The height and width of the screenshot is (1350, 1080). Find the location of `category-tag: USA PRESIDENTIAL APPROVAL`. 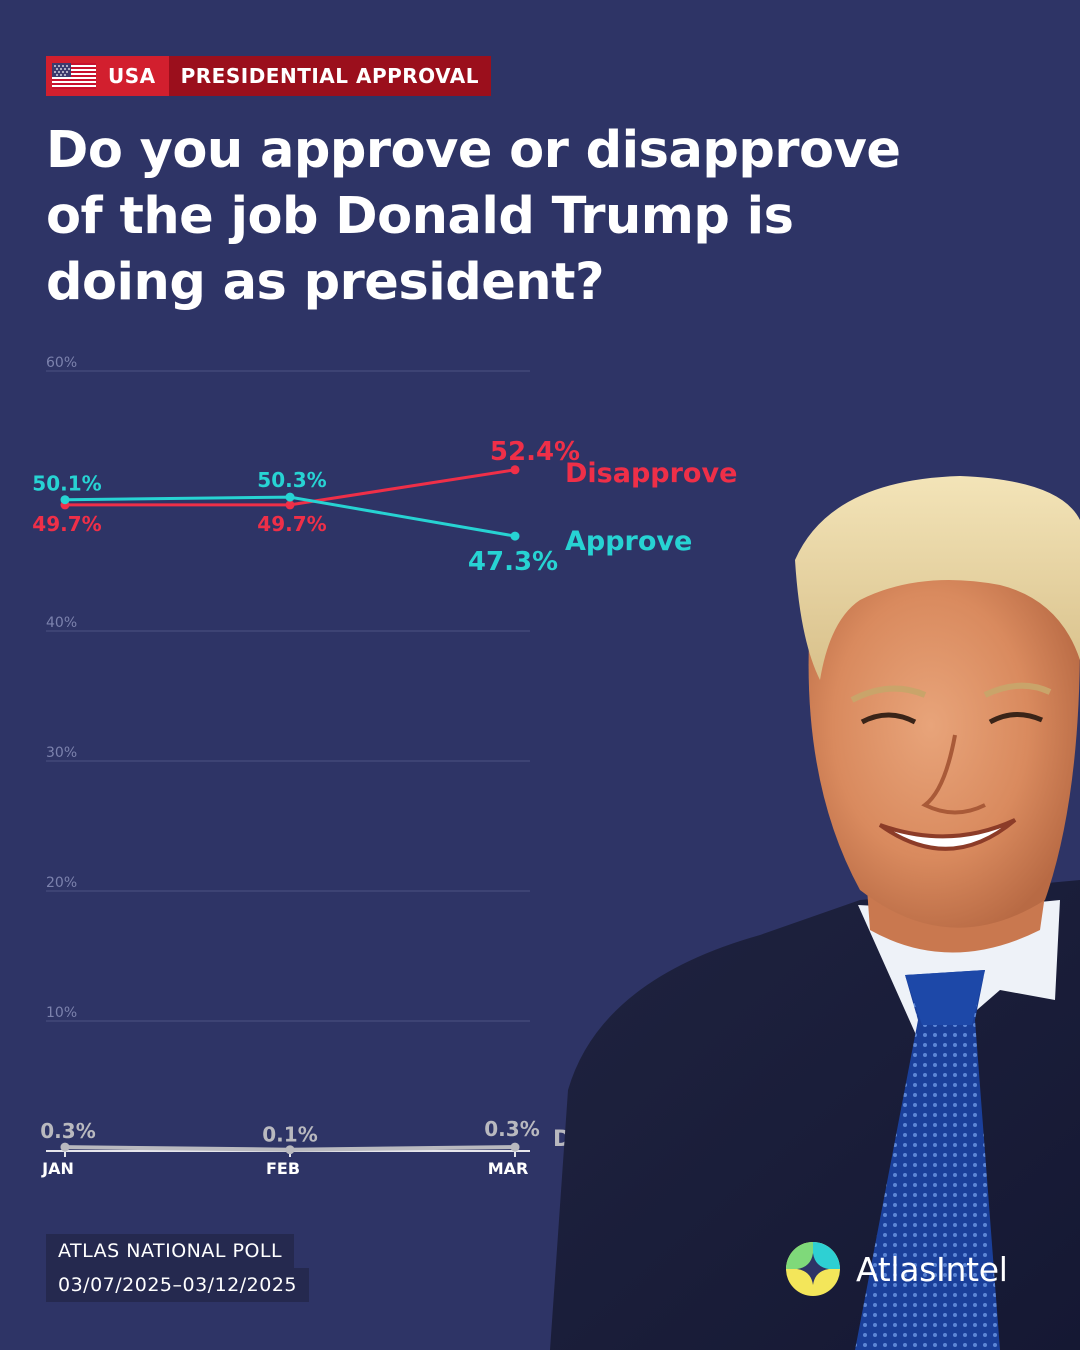

category-tag: USA PRESIDENTIAL APPROVAL is located at coordinates (268, 76).